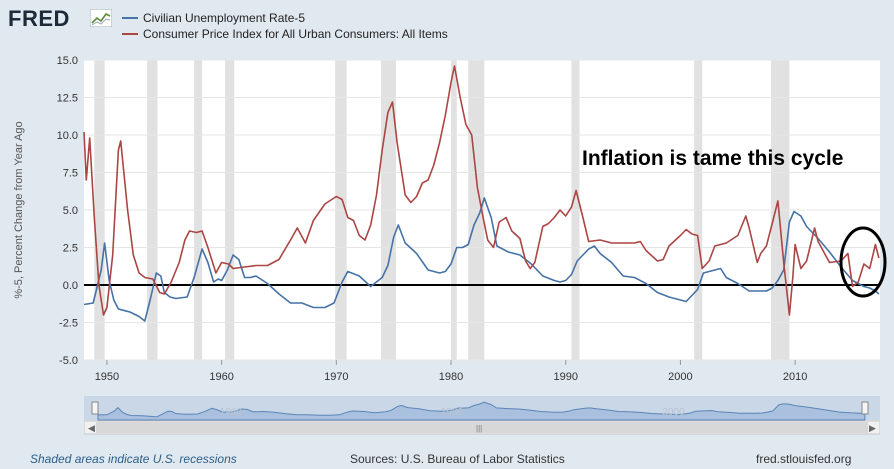  I want to click on x-tick-label: 1990, so click(565, 377).